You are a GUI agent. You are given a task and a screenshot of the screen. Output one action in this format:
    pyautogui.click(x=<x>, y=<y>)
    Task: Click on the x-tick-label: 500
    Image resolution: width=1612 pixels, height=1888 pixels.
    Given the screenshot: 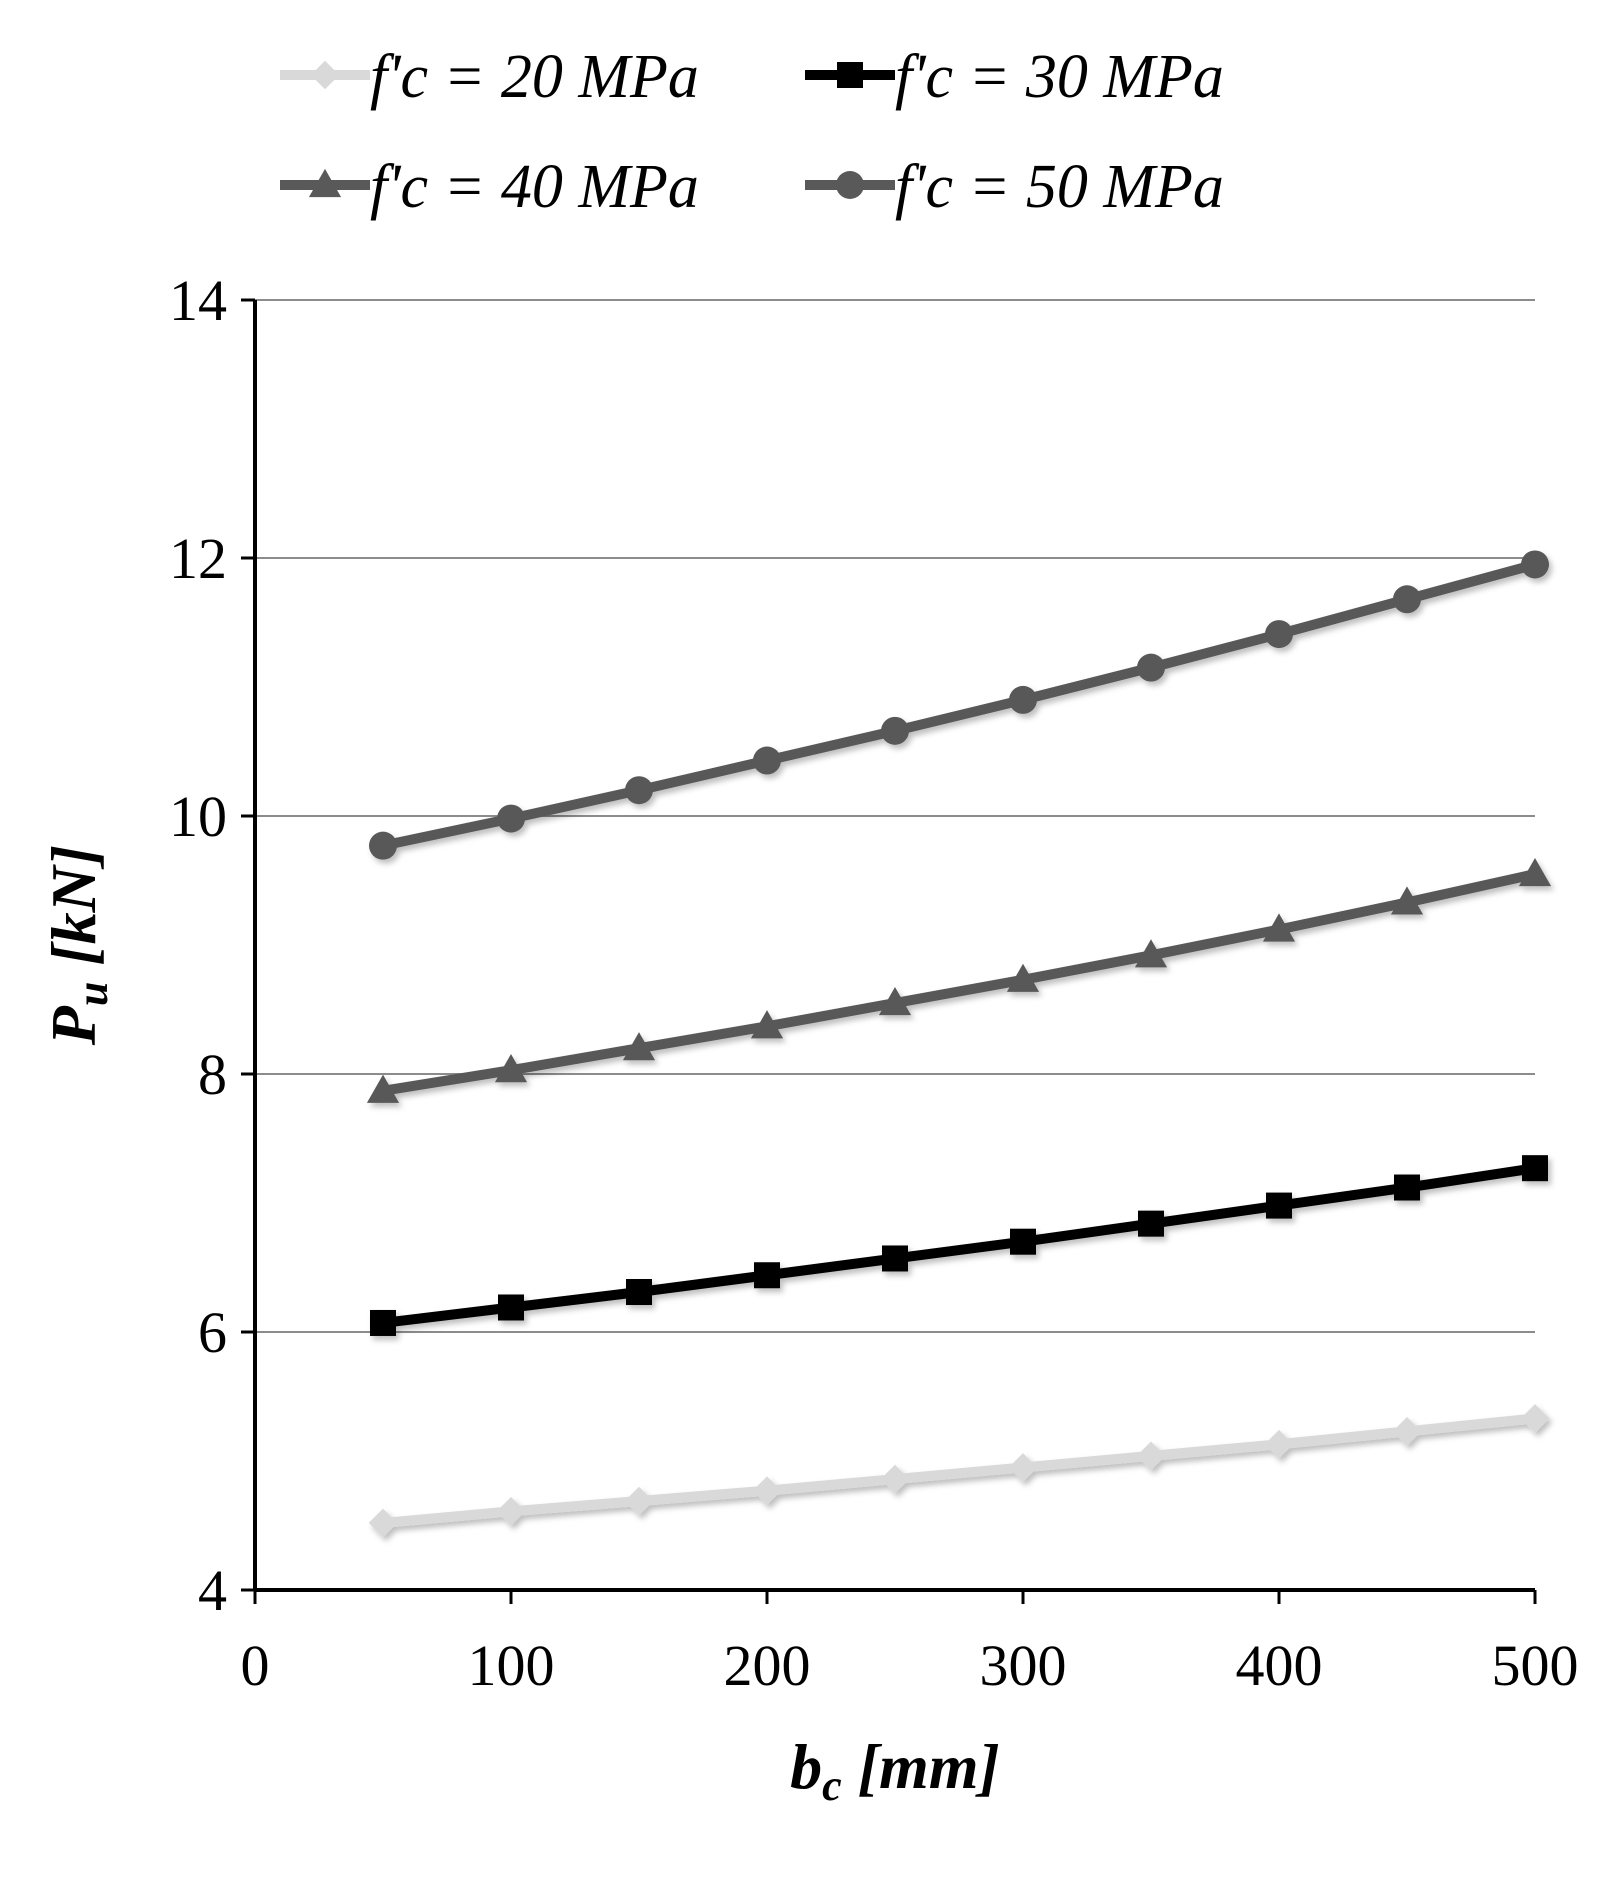 What is the action you would take?
    pyautogui.click(x=1535, y=1665)
    